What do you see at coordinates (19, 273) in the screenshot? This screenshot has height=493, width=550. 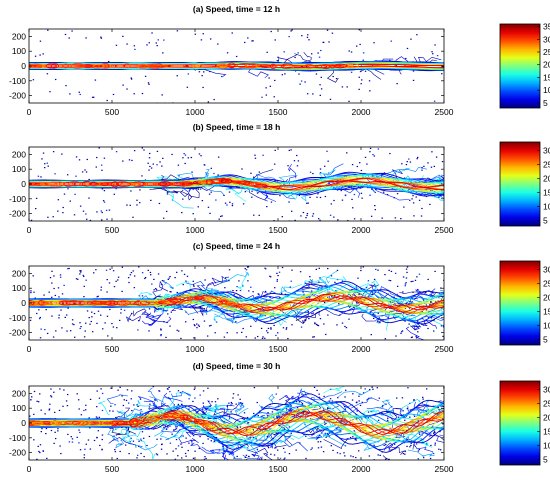 I see `y-tick-label: 200` at bounding box center [19, 273].